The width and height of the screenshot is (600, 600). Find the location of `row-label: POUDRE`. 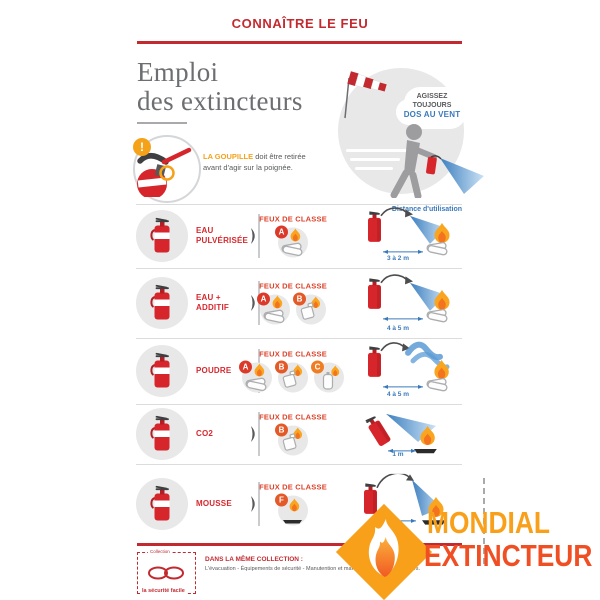

row-label: POUDRE is located at coordinates (226, 371).